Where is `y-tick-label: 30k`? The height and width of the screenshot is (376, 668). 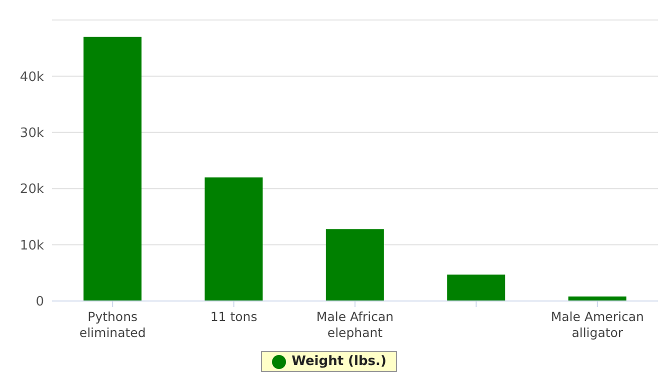 y-tick-label: 30k is located at coordinates (32, 134).